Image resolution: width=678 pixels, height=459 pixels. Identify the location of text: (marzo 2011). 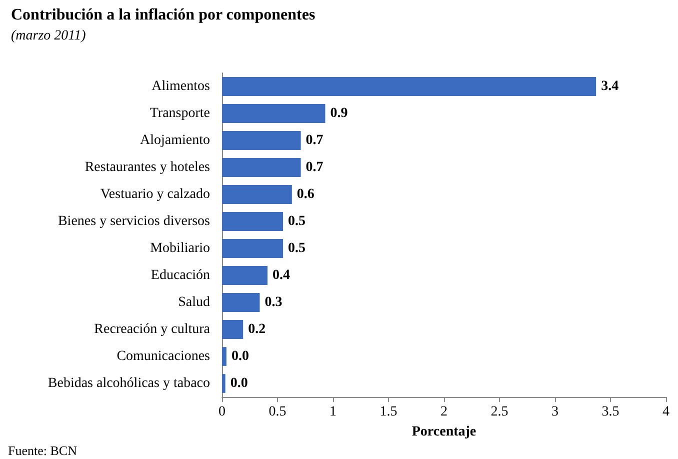
(48, 36).